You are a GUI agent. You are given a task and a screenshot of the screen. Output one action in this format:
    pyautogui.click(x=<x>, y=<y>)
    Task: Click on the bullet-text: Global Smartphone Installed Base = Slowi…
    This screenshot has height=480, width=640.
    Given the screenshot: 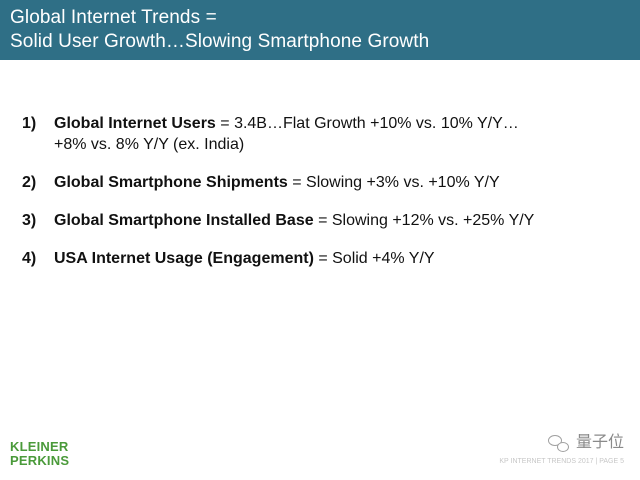 What is the action you would take?
    pyautogui.click(x=338, y=220)
    